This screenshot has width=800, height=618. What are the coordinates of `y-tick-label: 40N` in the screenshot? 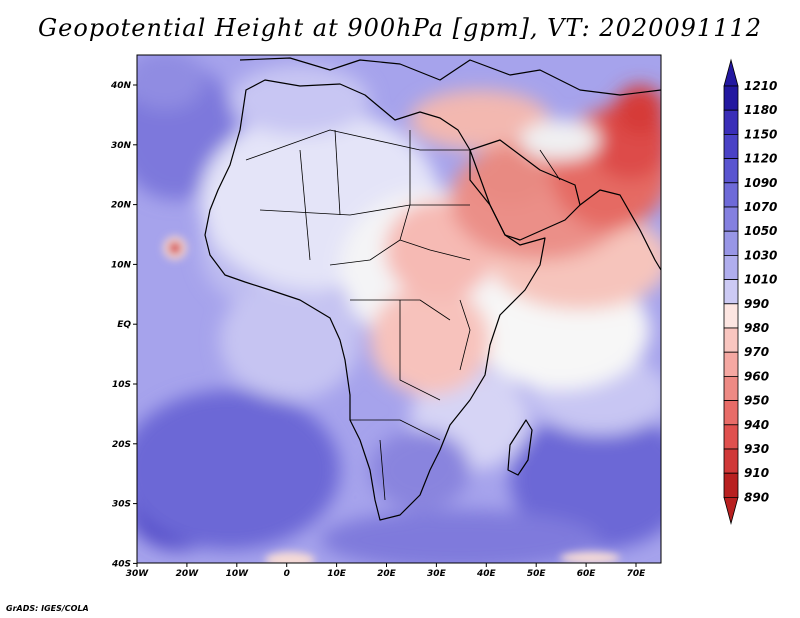 It's located at (121, 86).